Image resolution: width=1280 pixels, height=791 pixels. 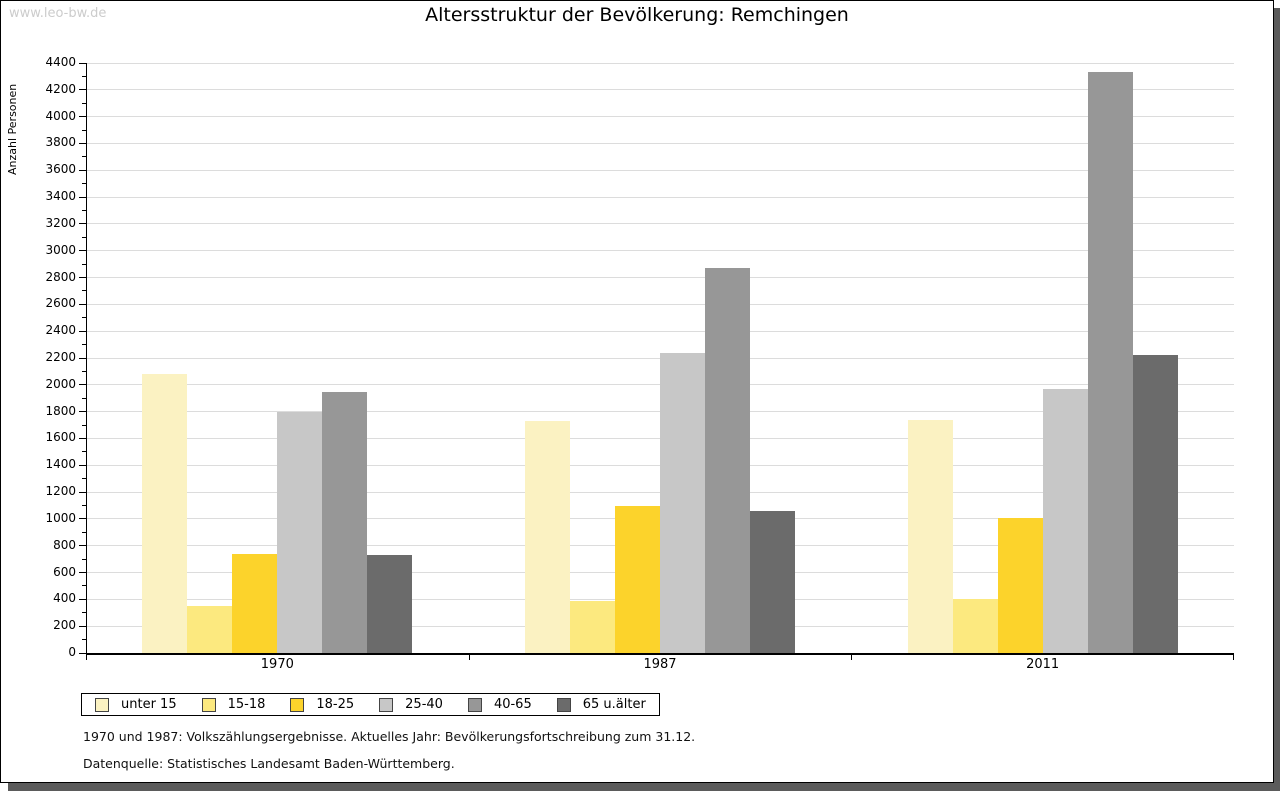 I want to click on y-tick-label: 2600, so click(x=60, y=303).